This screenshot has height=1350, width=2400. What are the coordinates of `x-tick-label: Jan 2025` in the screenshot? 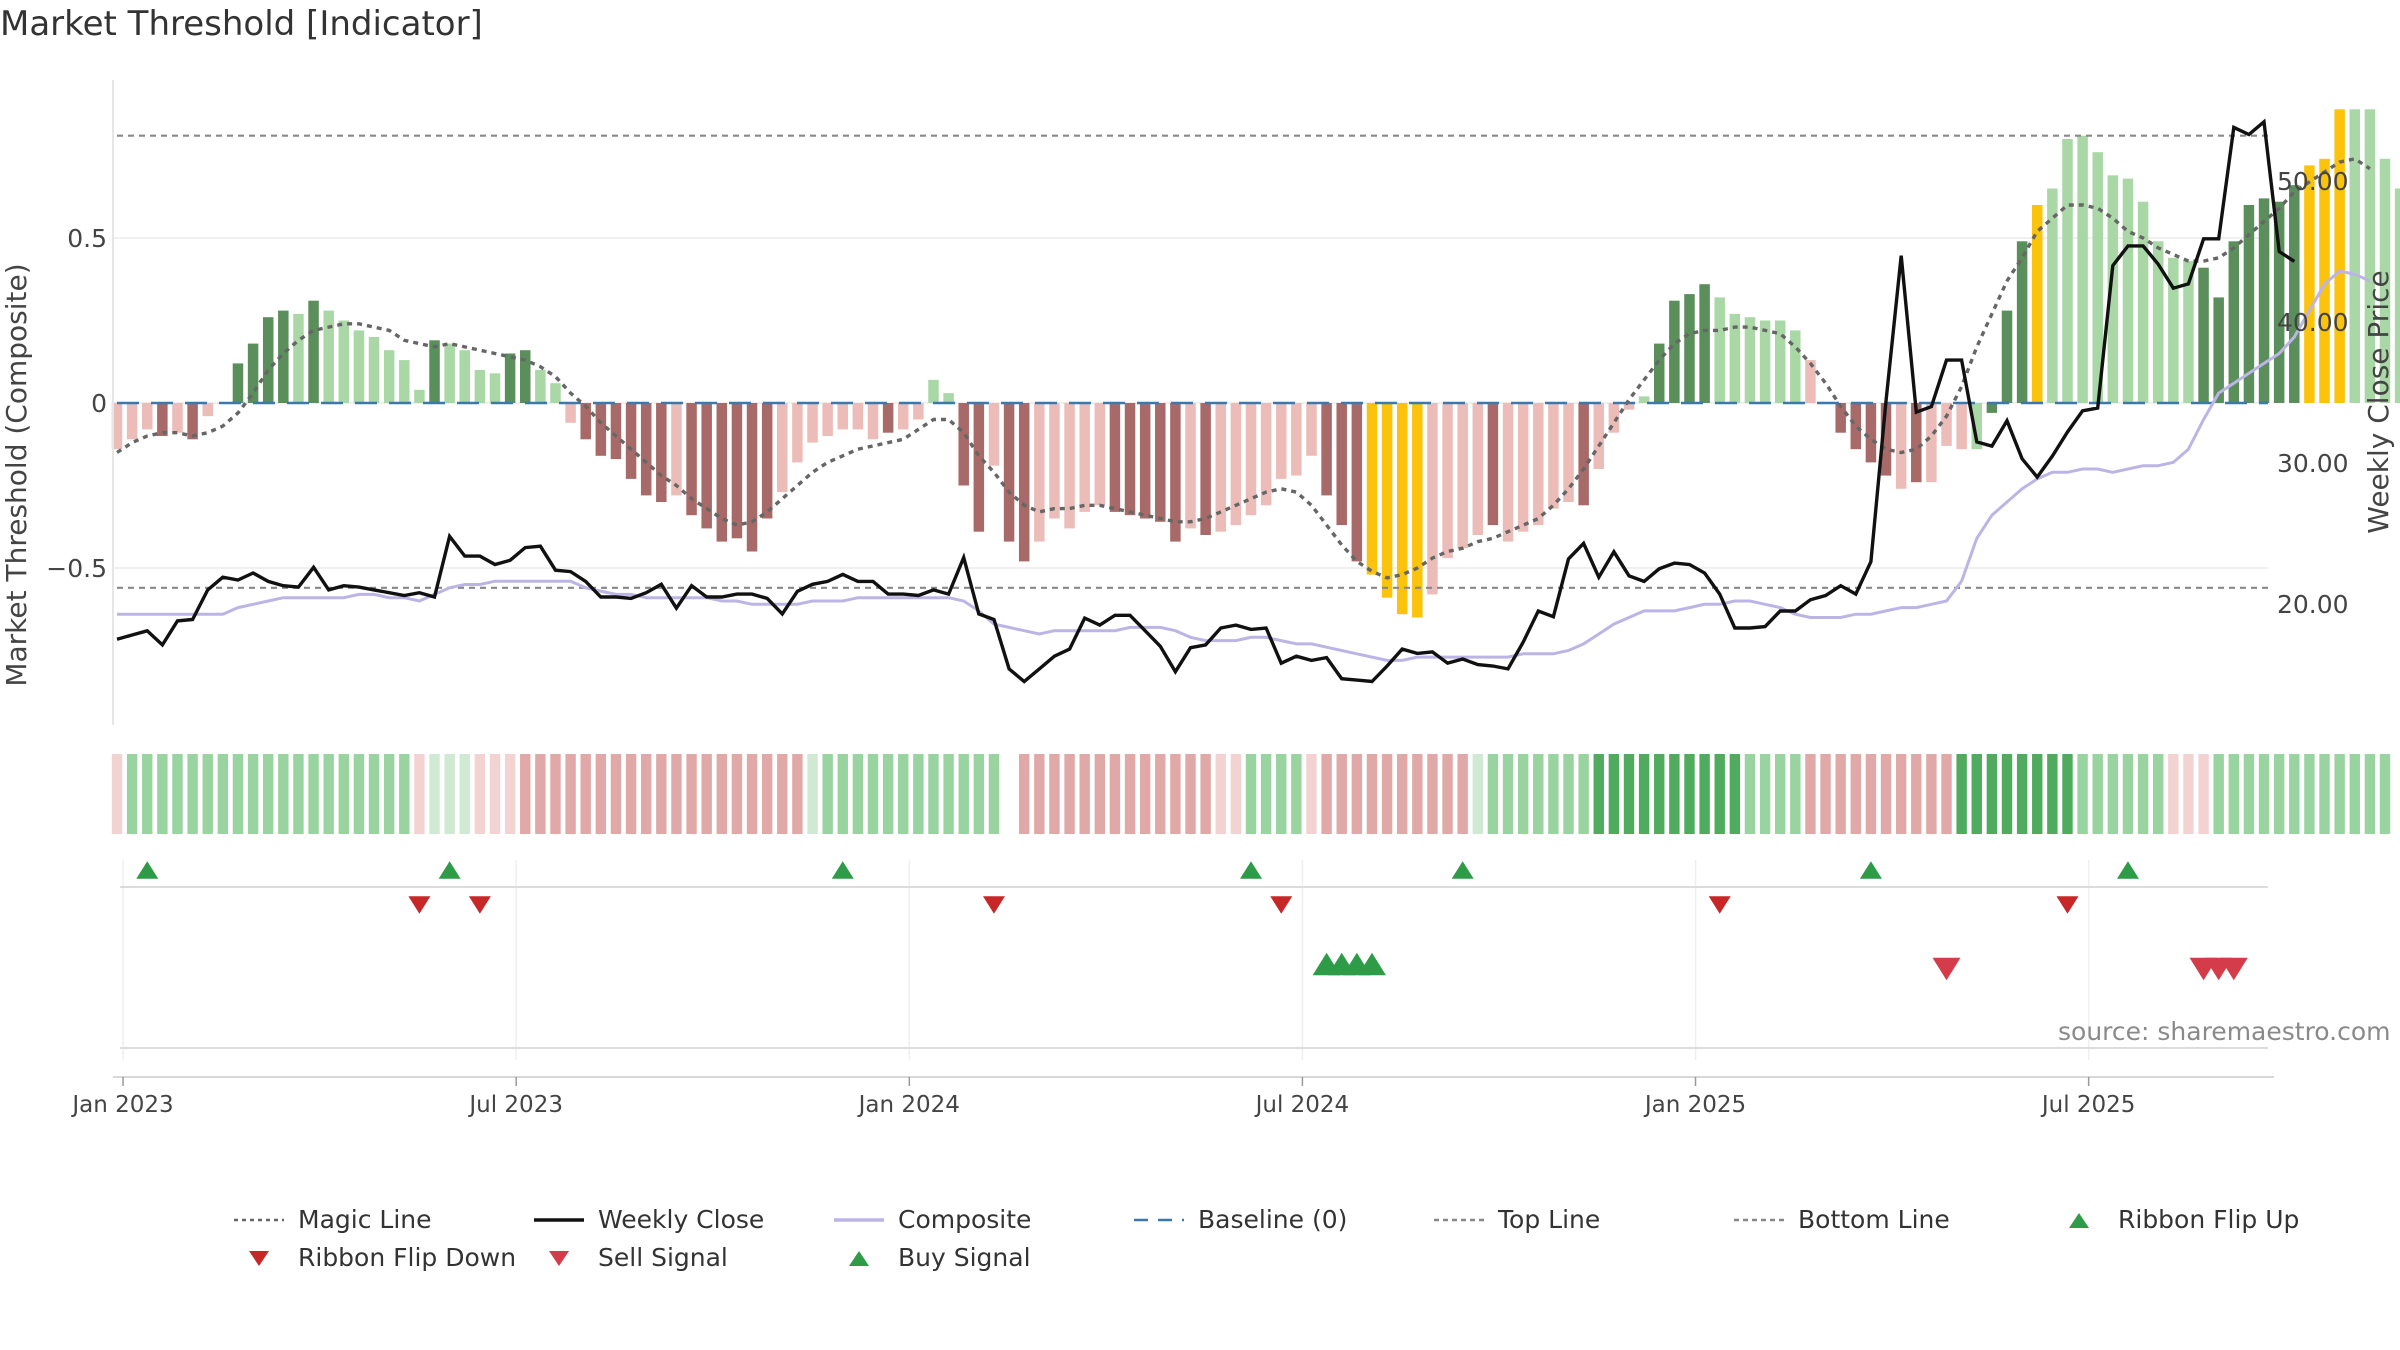 It's located at (1694, 1105).